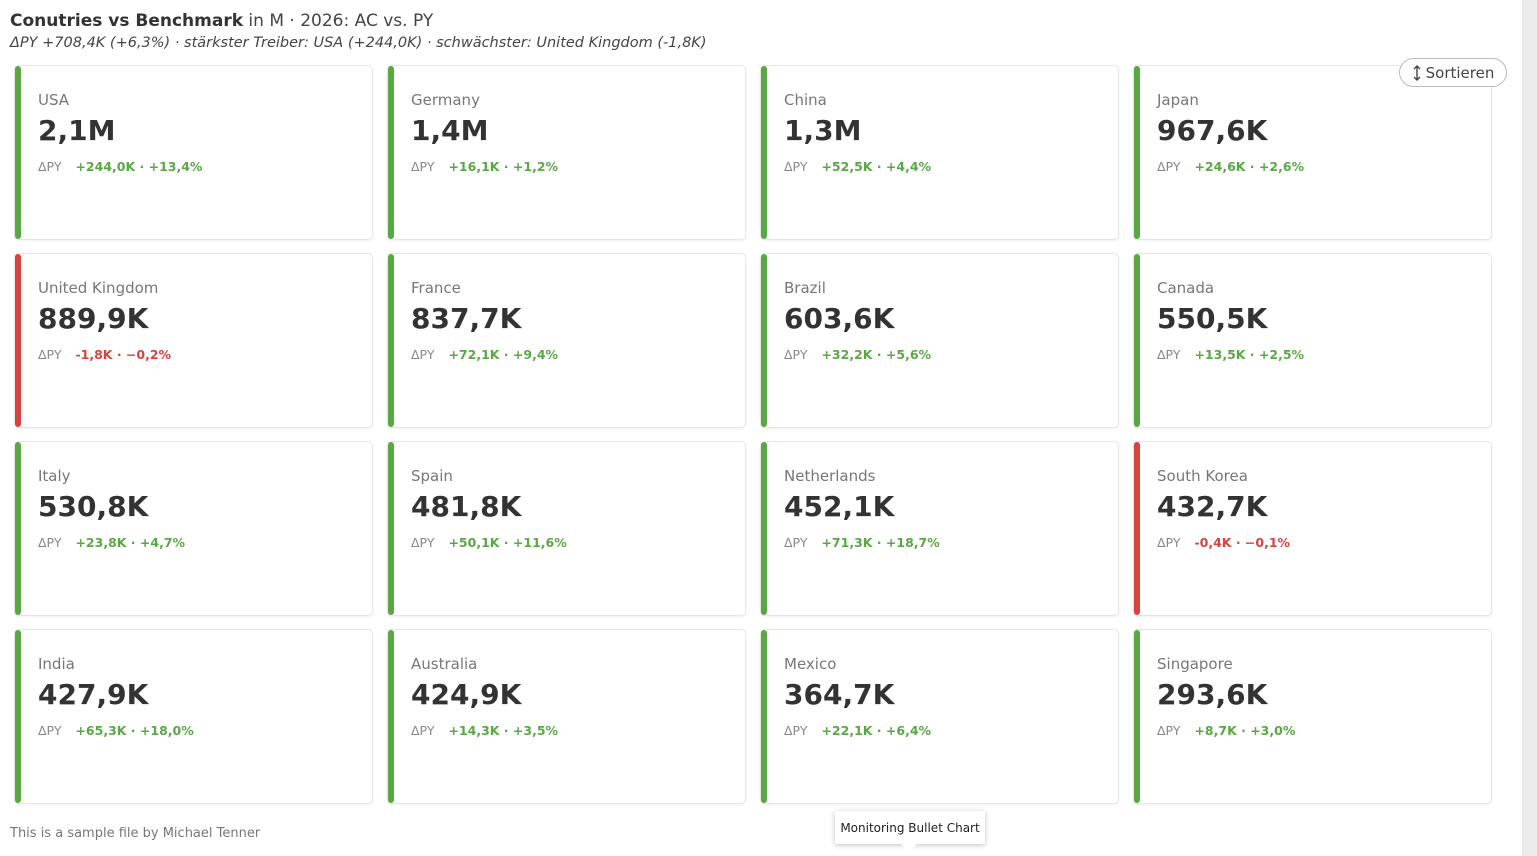  What do you see at coordinates (432, 476) in the screenshot?
I see `country-name: Spain` at bounding box center [432, 476].